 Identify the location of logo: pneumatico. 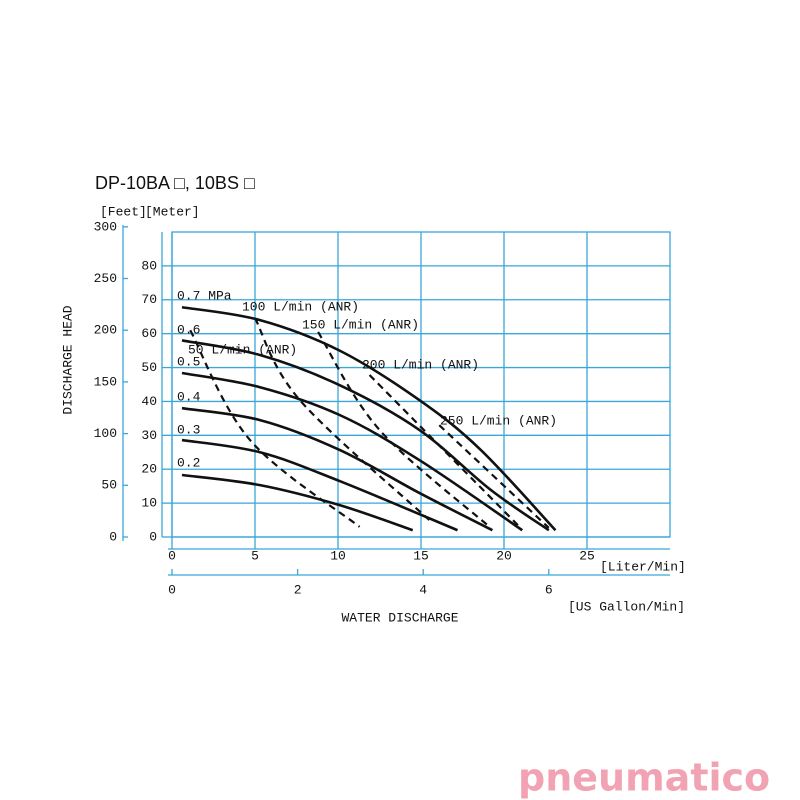
(644, 778).